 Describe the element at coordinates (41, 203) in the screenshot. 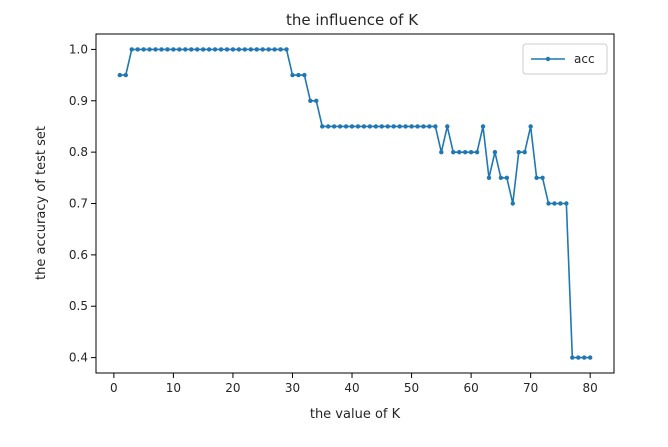

I see `y-axis-title: the accuracy of test set` at that location.